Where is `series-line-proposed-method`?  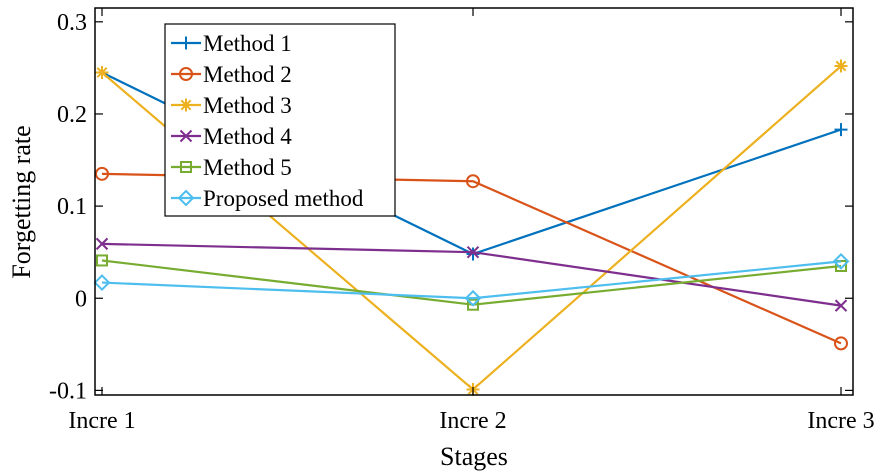 series-line-proposed-method is located at coordinates (471, 280).